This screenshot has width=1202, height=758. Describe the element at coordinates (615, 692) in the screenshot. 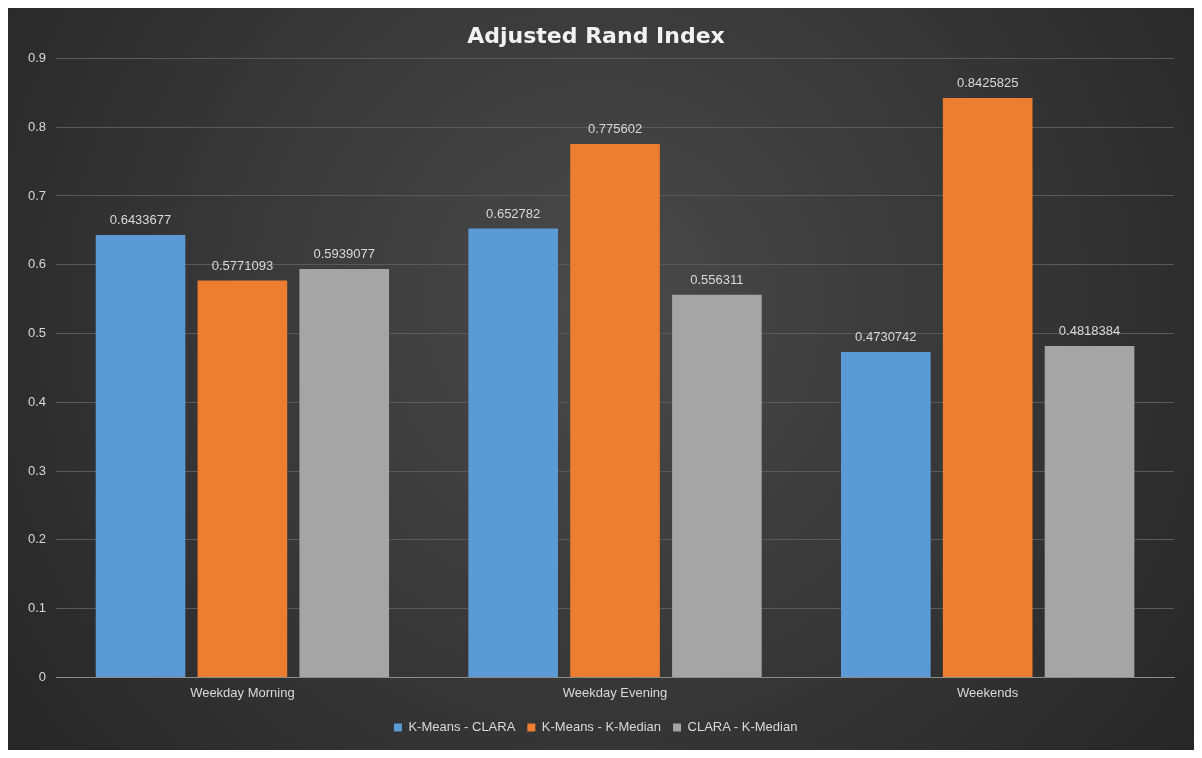

I see `x-tick-label: Weekday Evening` at that location.